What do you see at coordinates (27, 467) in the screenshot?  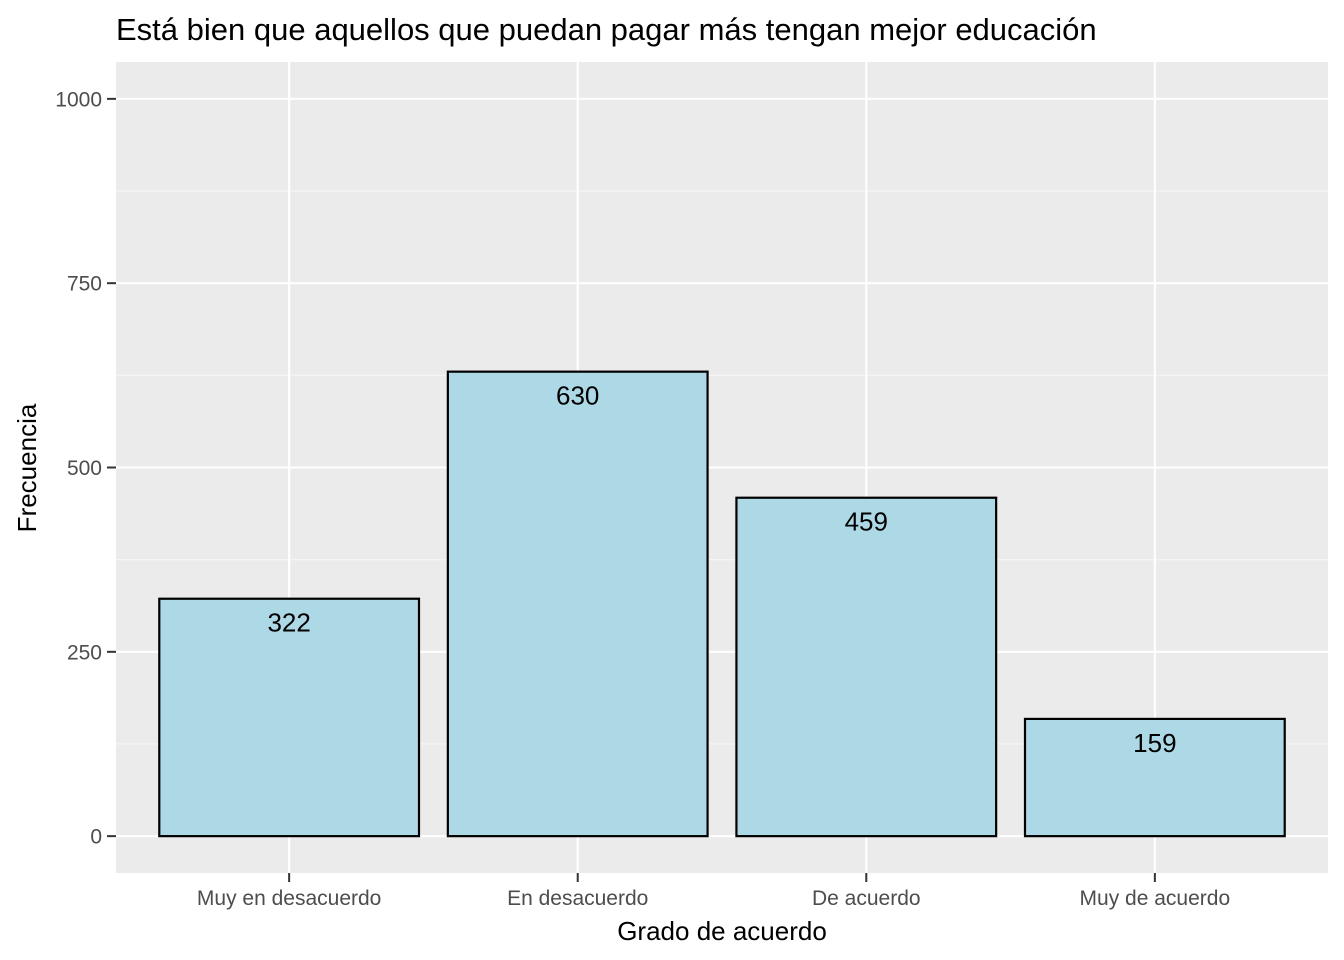 I see `y-axis-title: Frecuencia` at bounding box center [27, 467].